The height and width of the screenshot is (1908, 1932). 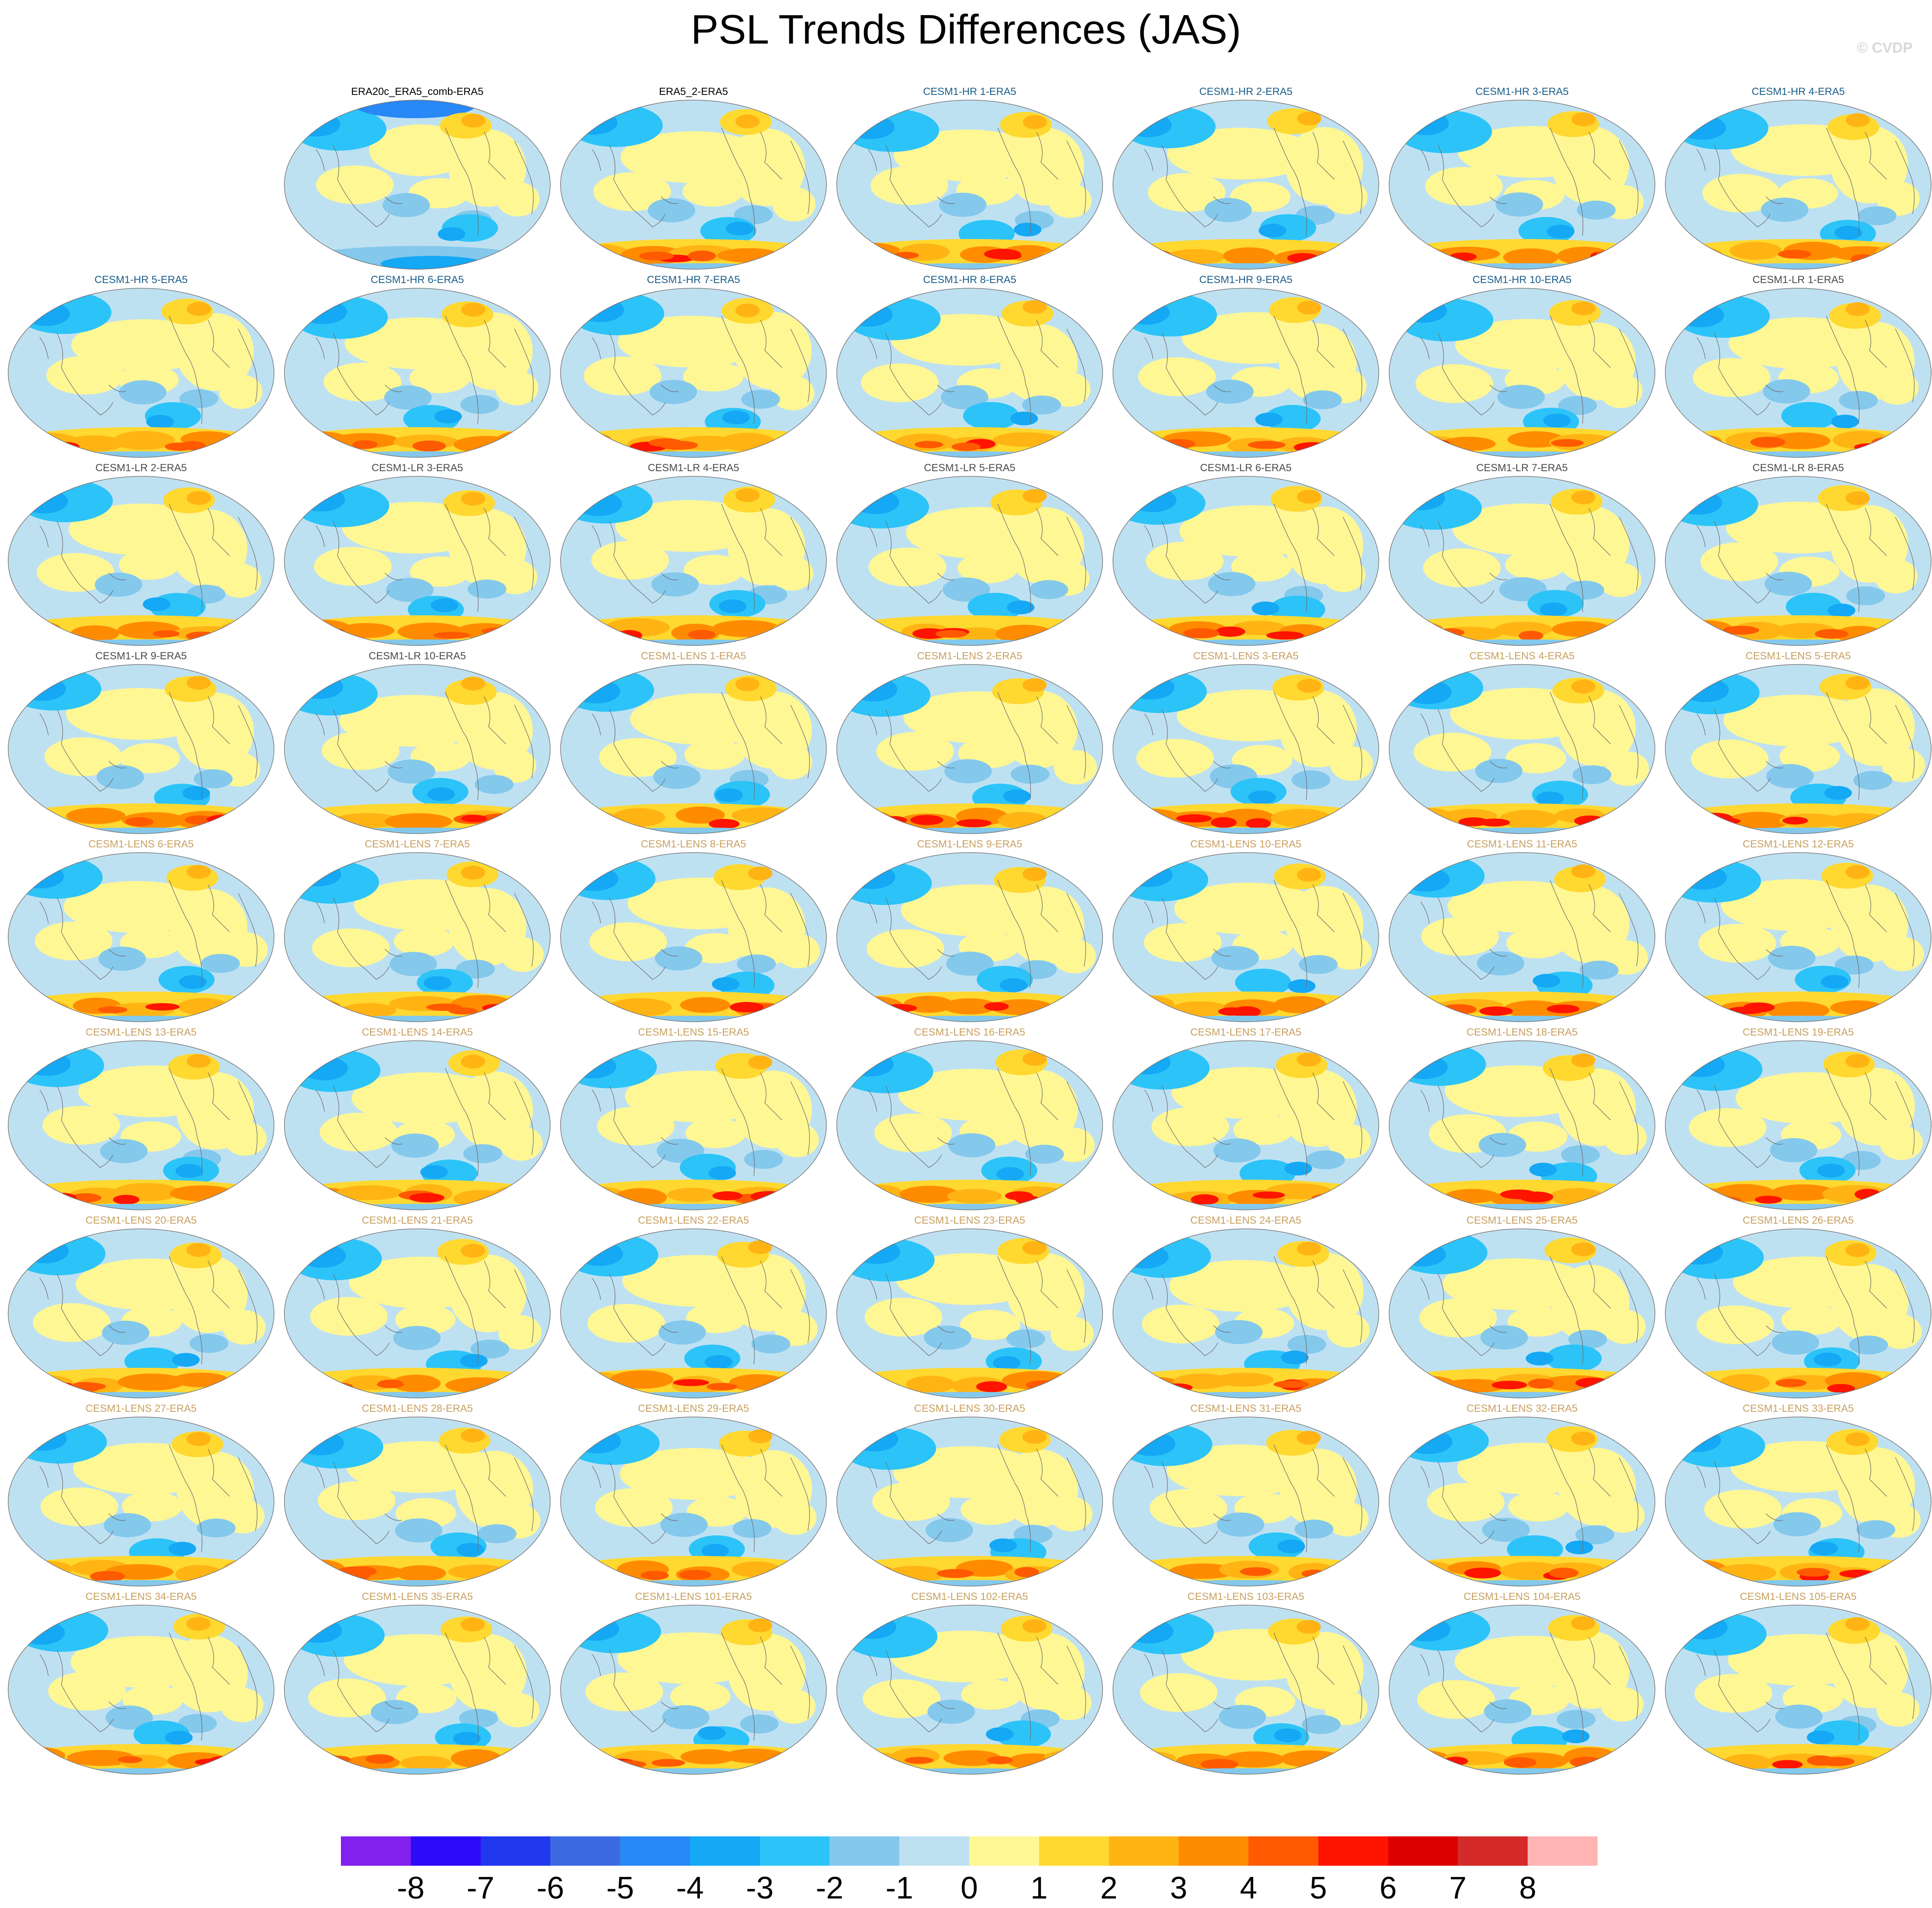 What do you see at coordinates (970, 555) in the screenshot?
I see `map-panel: CESM1-LR 5-ERA5` at bounding box center [970, 555].